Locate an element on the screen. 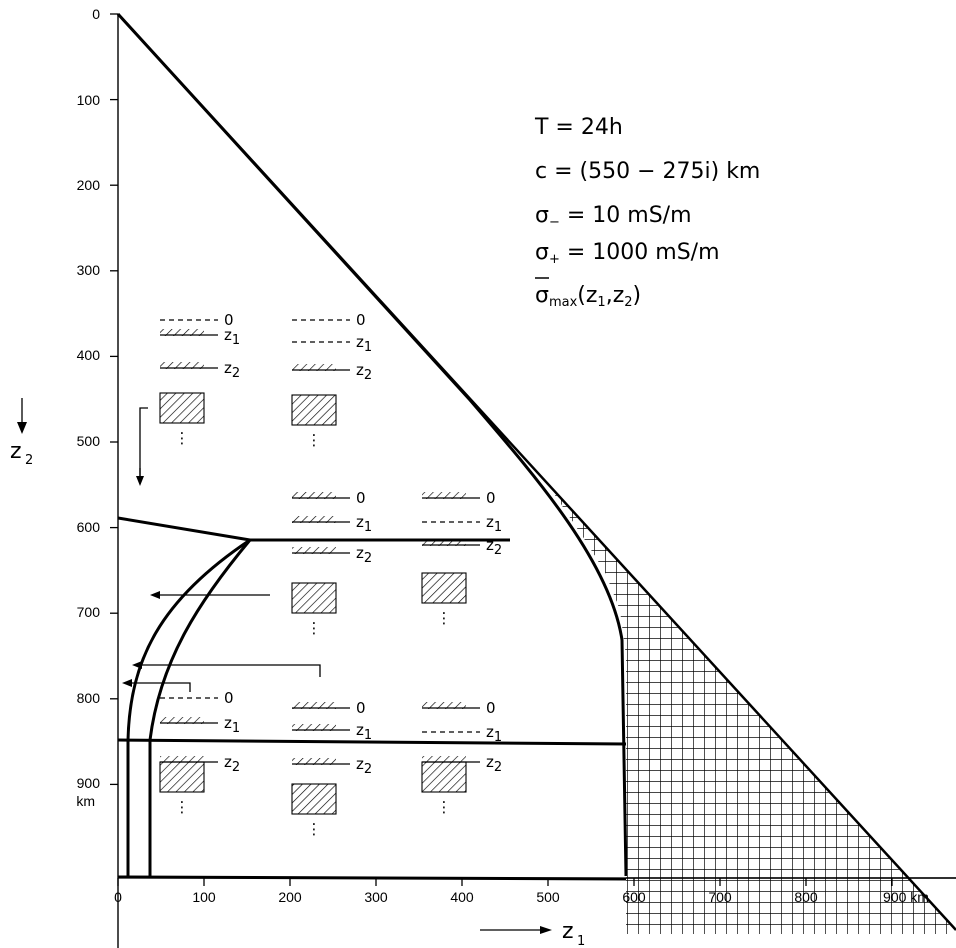 The height and width of the screenshot is (948, 956). boundary-outer-curve is located at coordinates (188, 707).